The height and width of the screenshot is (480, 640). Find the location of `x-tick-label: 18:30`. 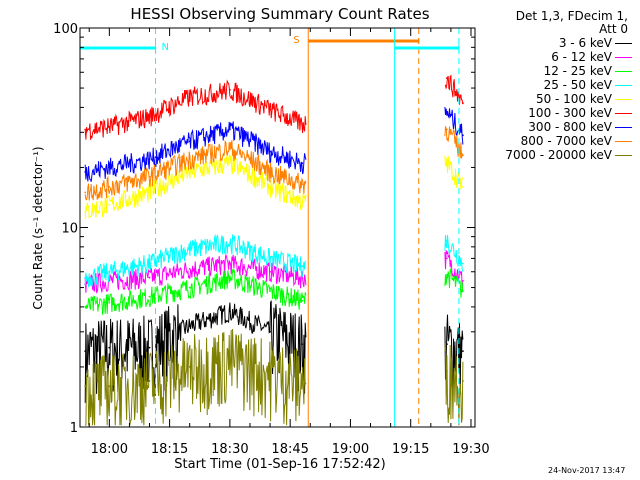

x-tick-label: 18:30 is located at coordinates (229, 449).